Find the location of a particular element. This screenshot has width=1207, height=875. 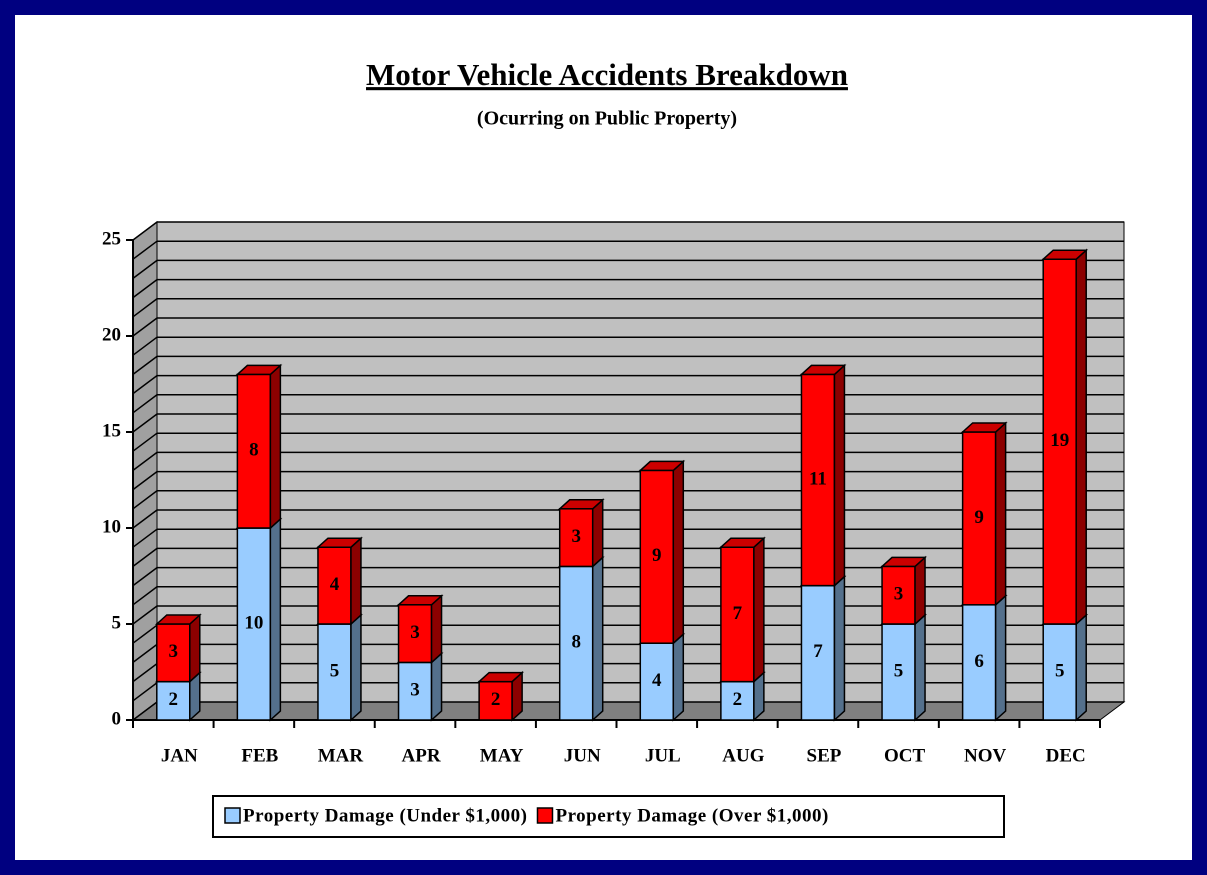

data-label: 11 is located at coordinates (818, 478).